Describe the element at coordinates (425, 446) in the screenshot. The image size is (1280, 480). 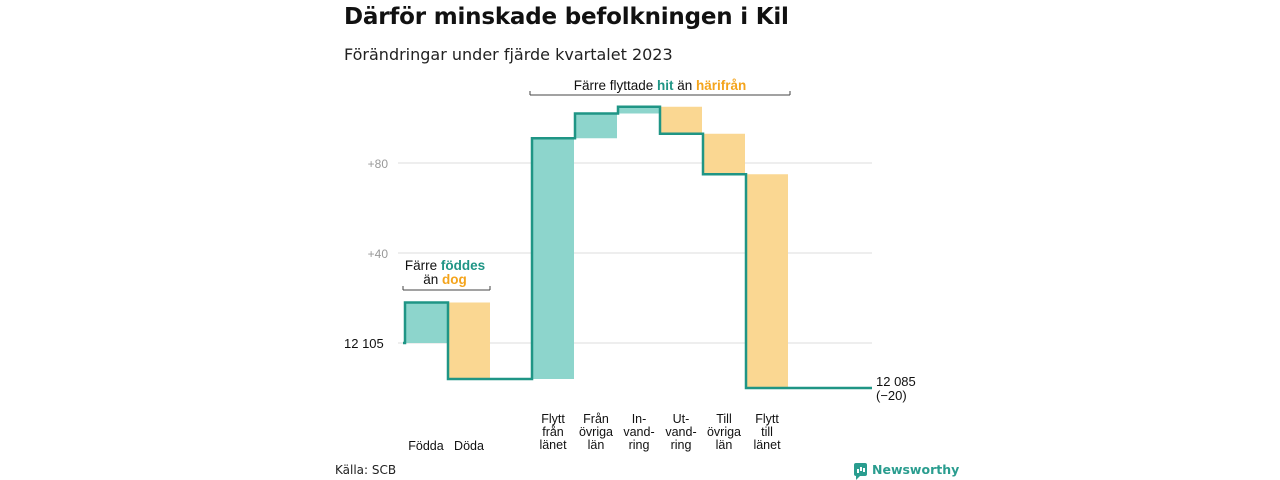
I see `category-label-0: Födda` at that location.